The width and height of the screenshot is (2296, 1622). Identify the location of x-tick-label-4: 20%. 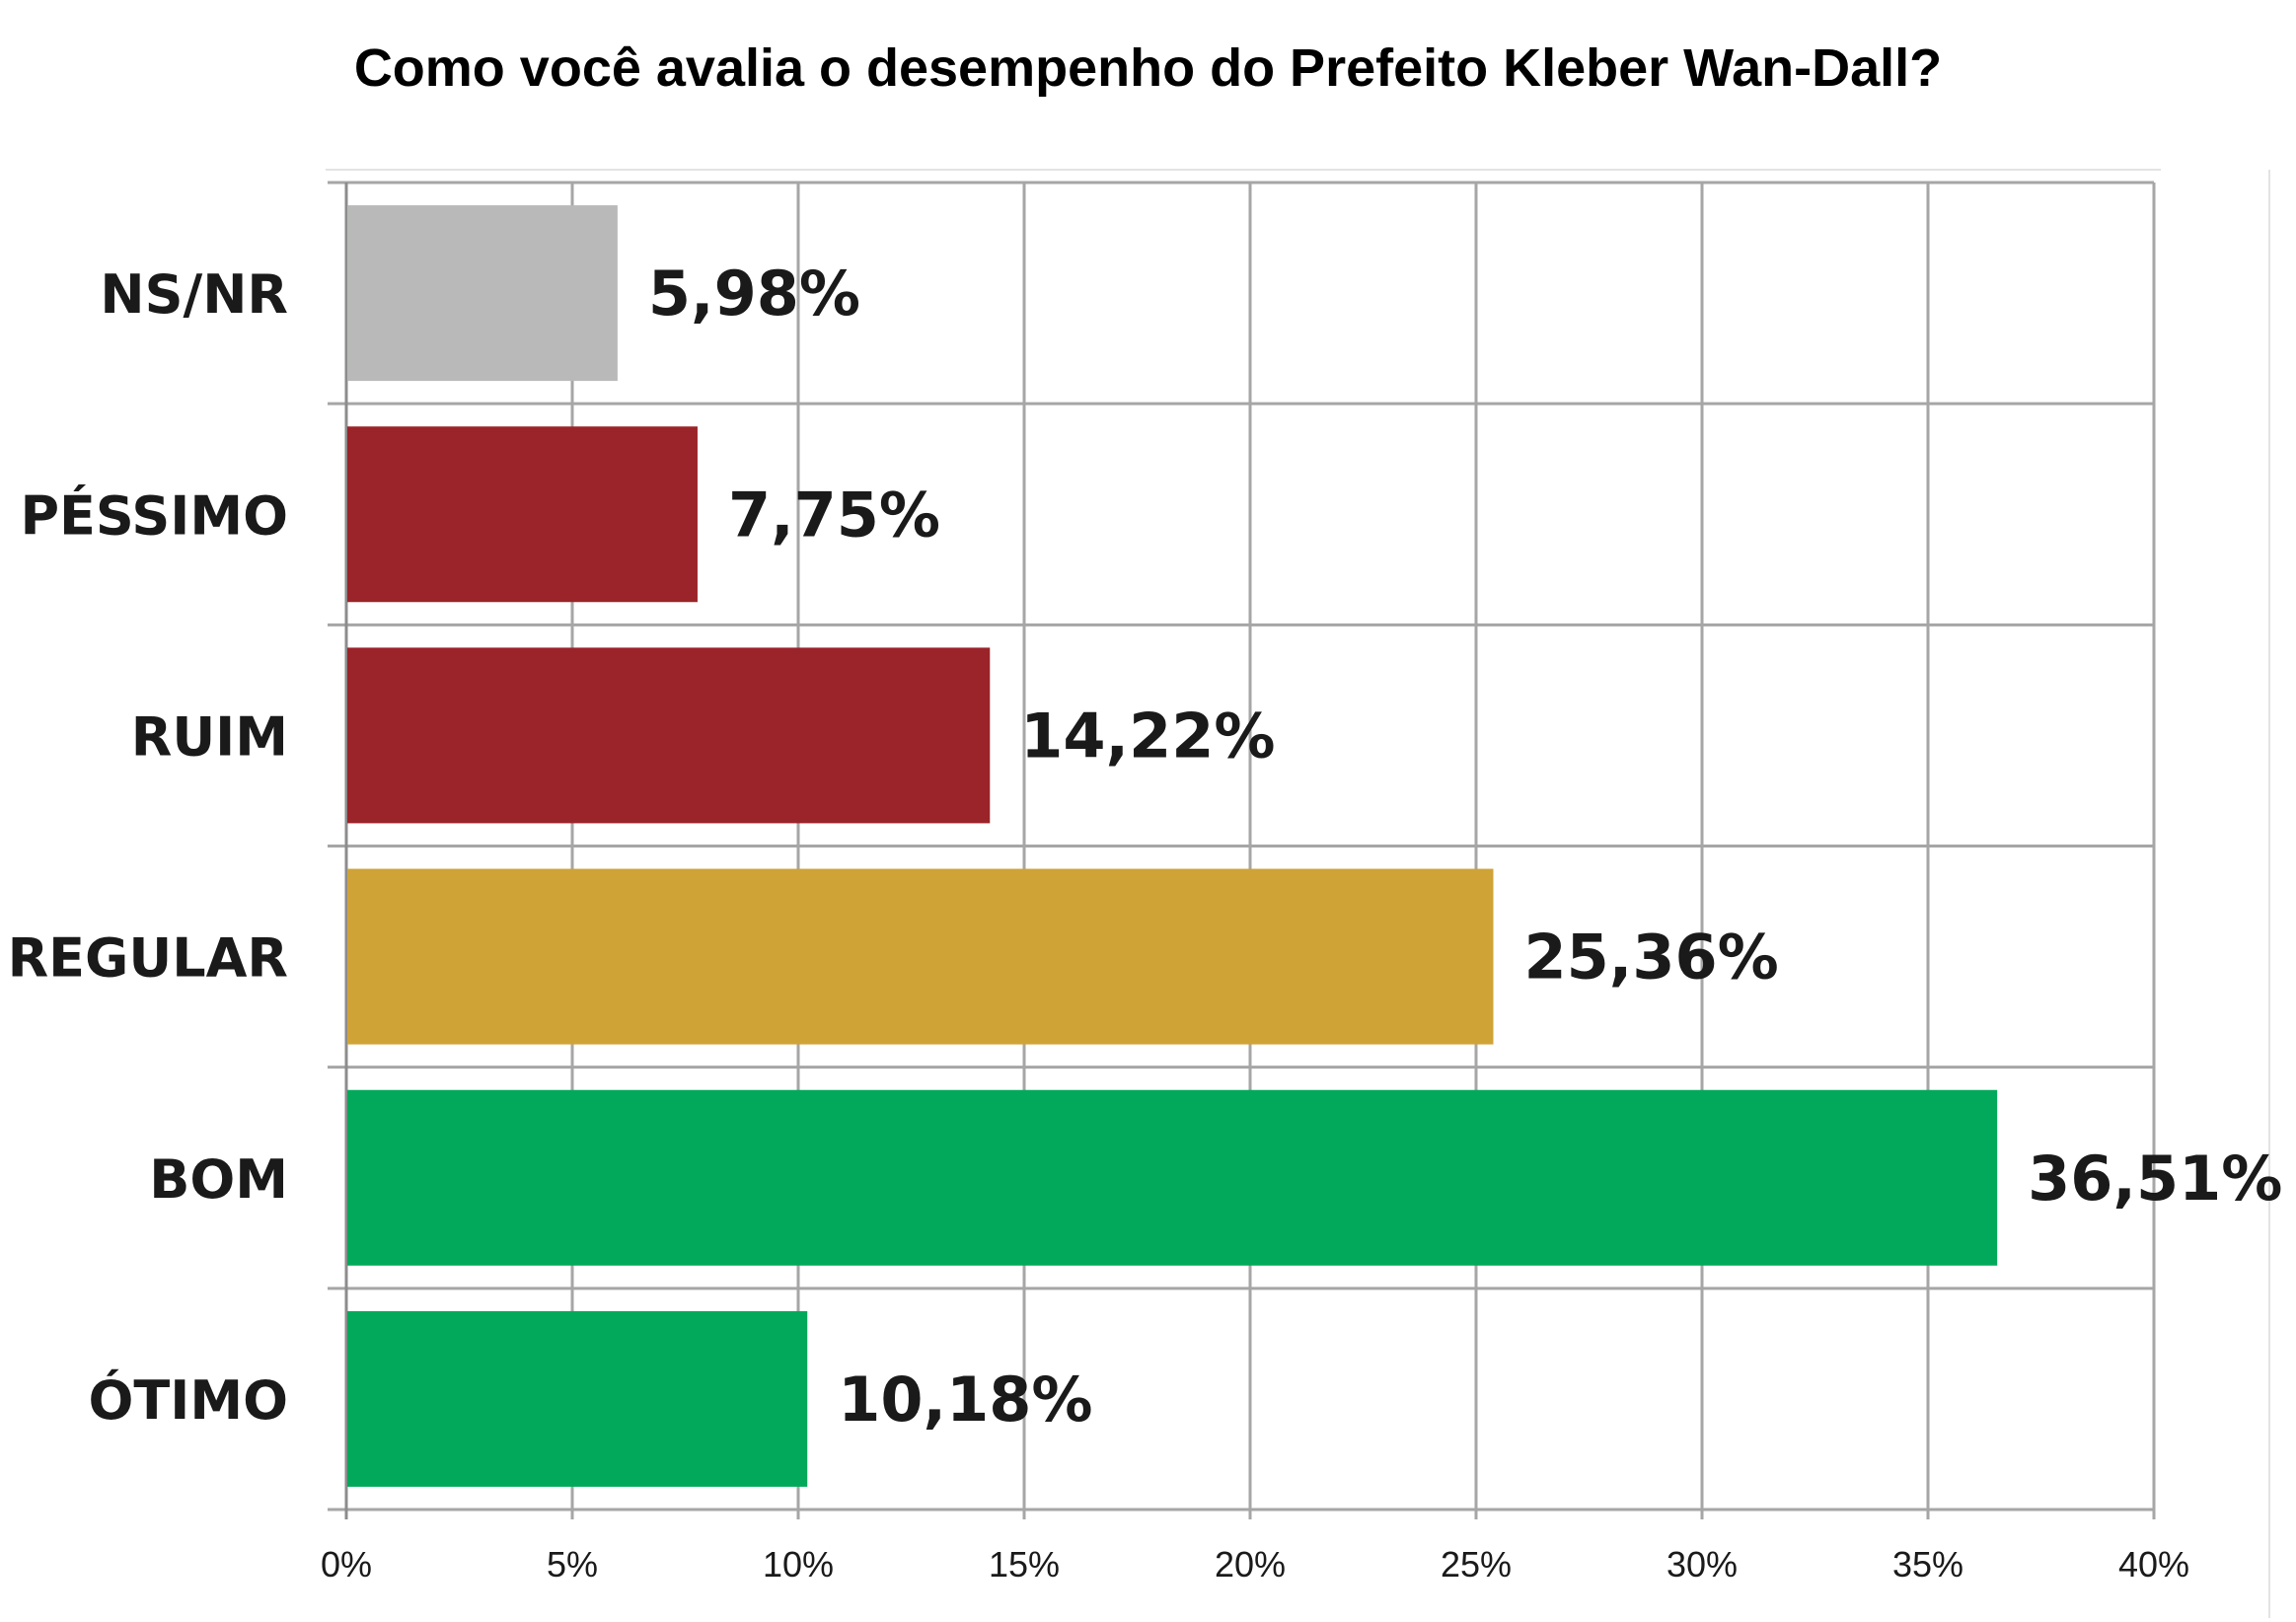
(1251, 1564).